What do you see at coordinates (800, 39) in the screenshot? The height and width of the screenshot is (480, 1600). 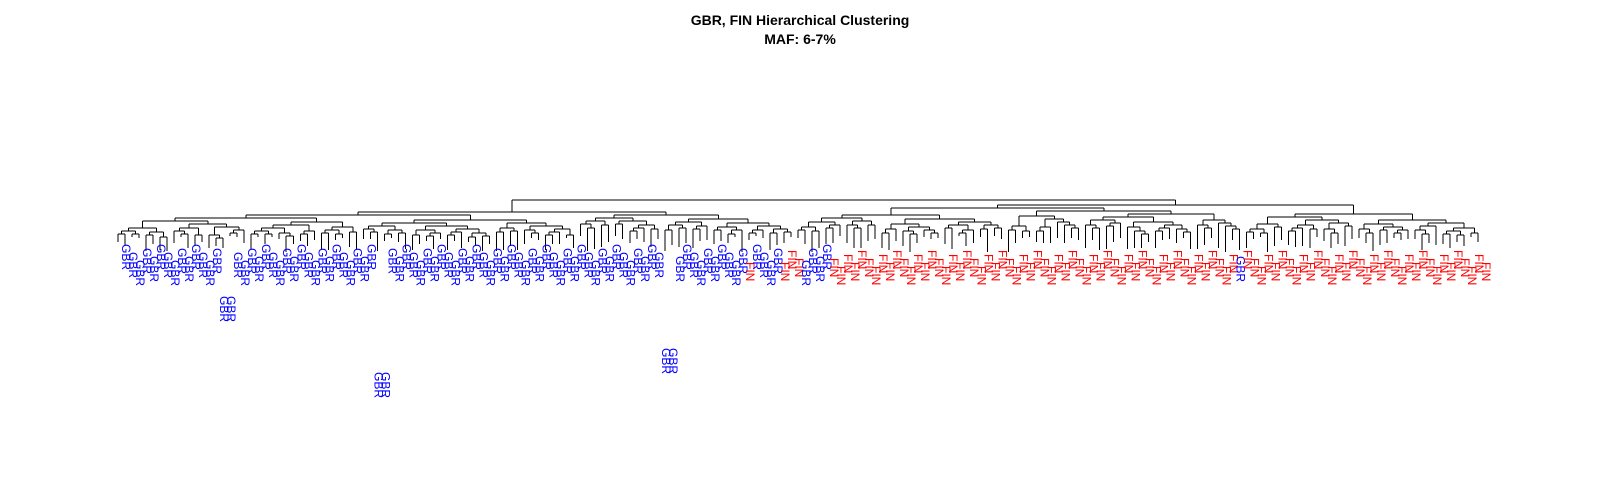 I see `chart-subtitle: MAF: 6-7%` at bounding box center [800, 39].